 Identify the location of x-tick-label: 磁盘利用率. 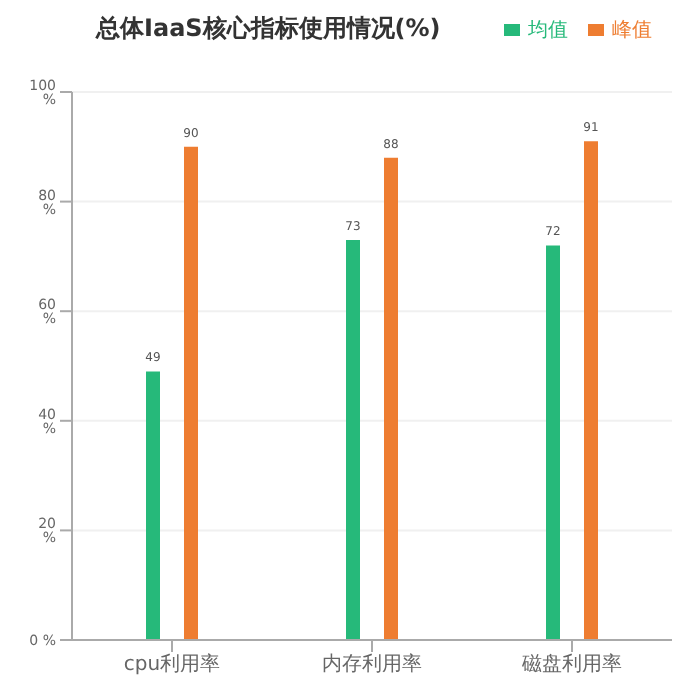
(571, 664).